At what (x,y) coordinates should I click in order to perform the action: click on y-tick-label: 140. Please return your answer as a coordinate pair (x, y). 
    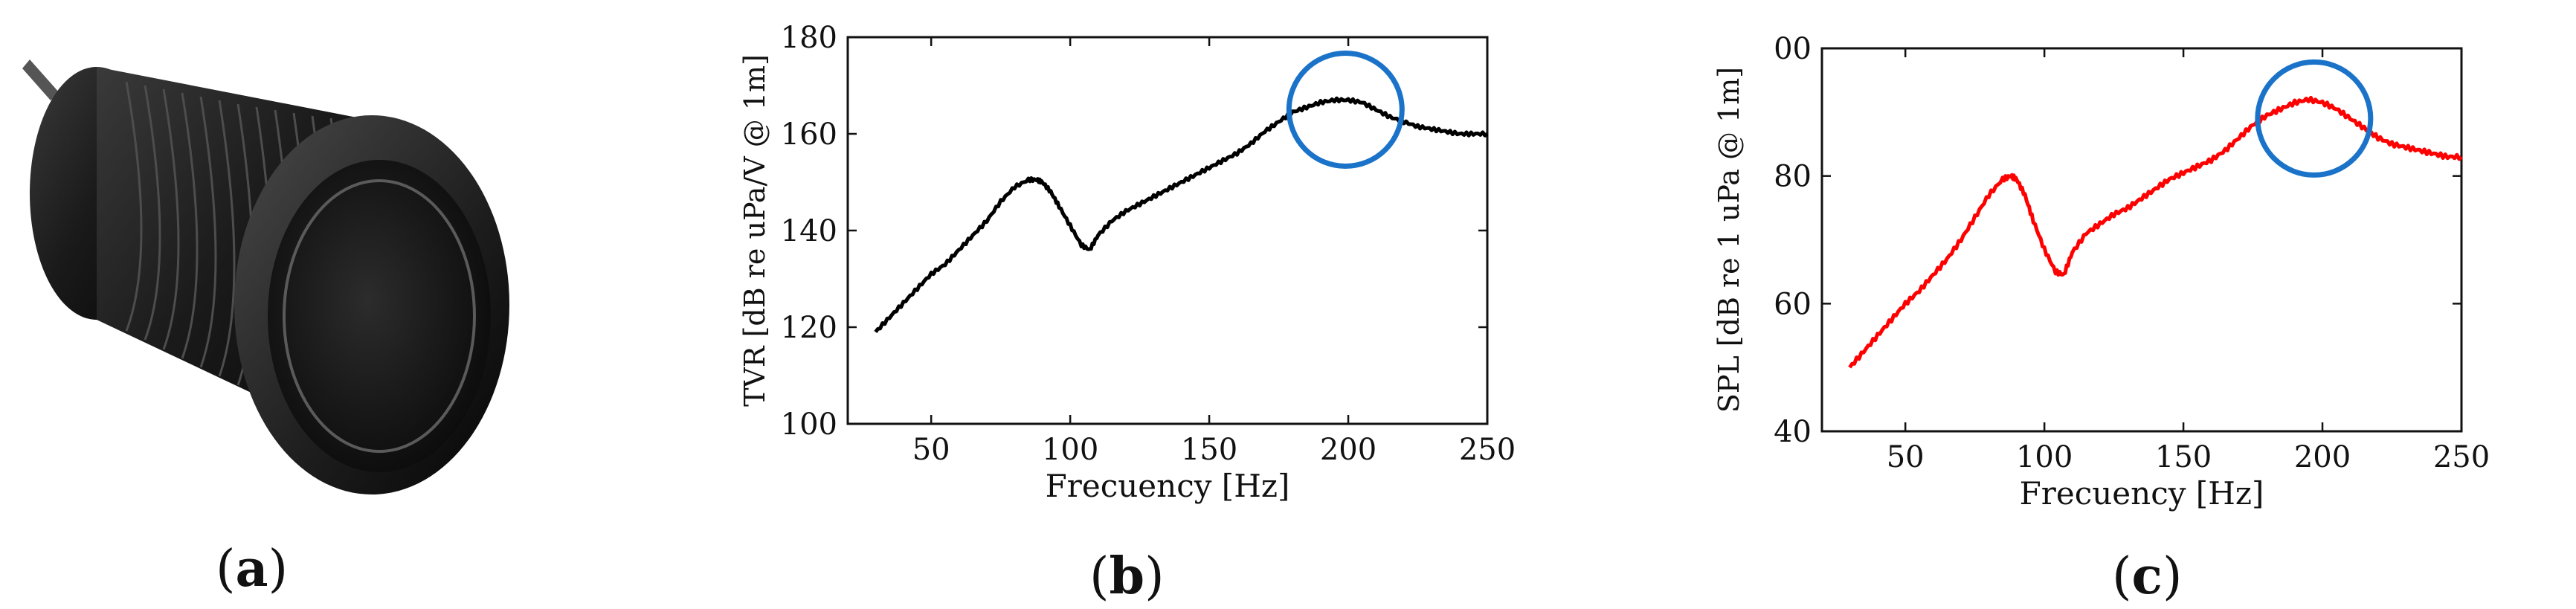
    Looking at the image, I should click on (809, 231).